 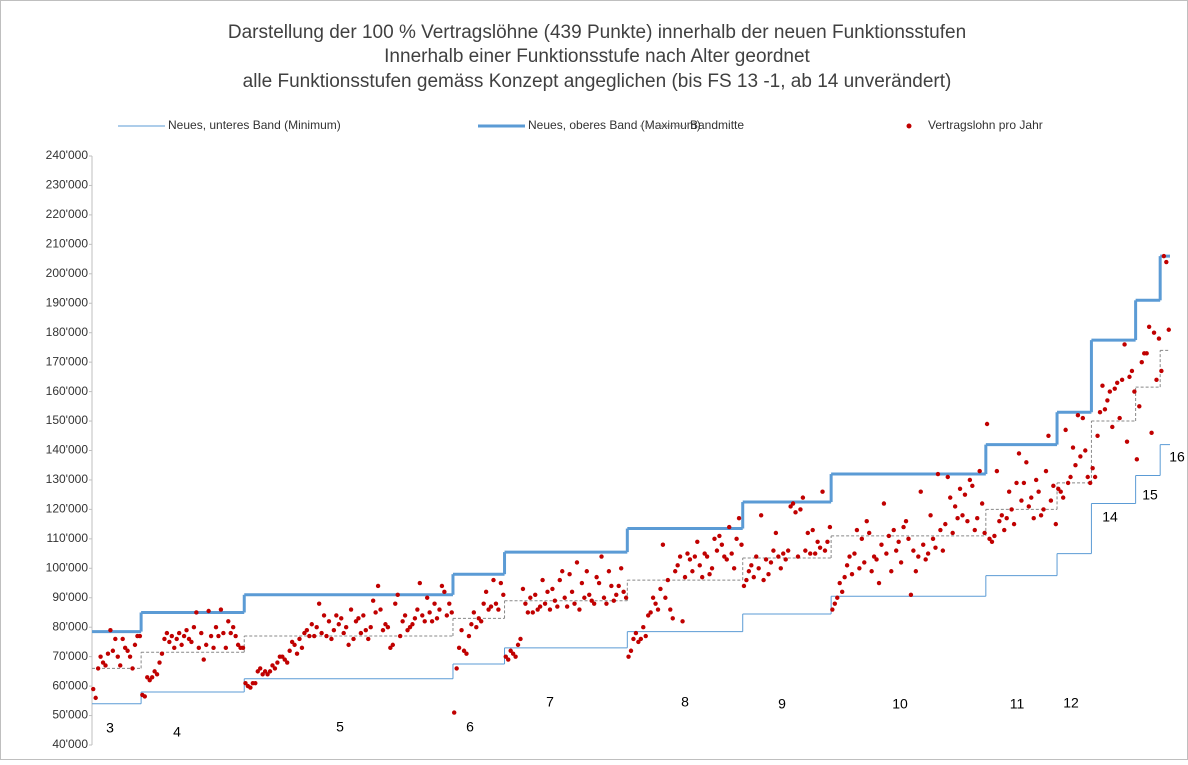 I want to click on group-label: 6, so click(x=470, y=727).